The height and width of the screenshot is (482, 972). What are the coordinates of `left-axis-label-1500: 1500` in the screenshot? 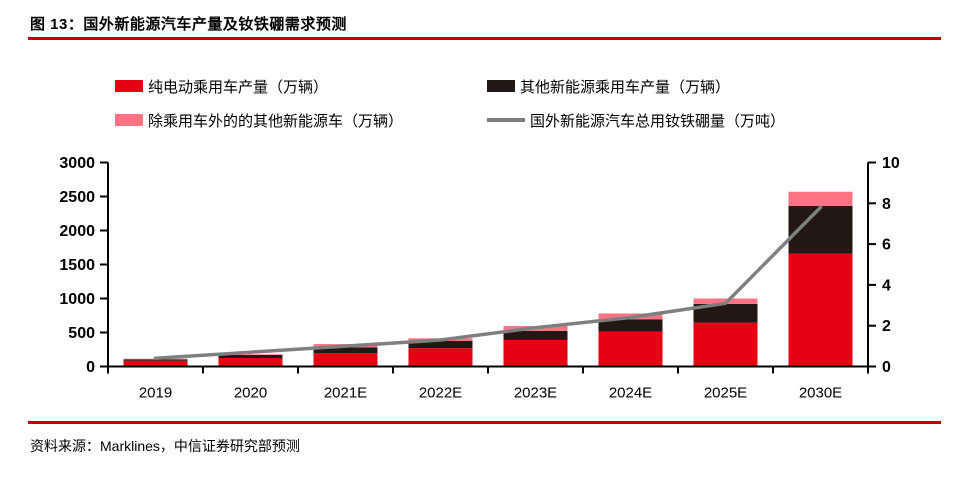 It's located at (77, 265).